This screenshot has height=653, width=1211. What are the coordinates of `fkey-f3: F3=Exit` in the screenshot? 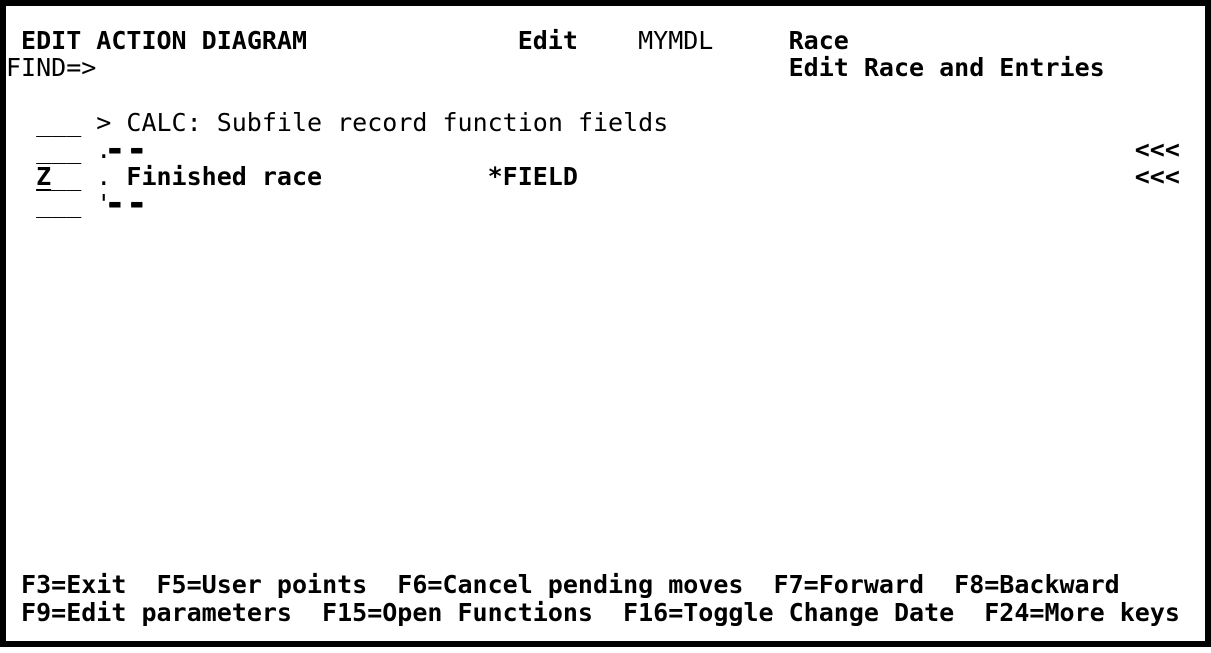 It's located at (74, 585).